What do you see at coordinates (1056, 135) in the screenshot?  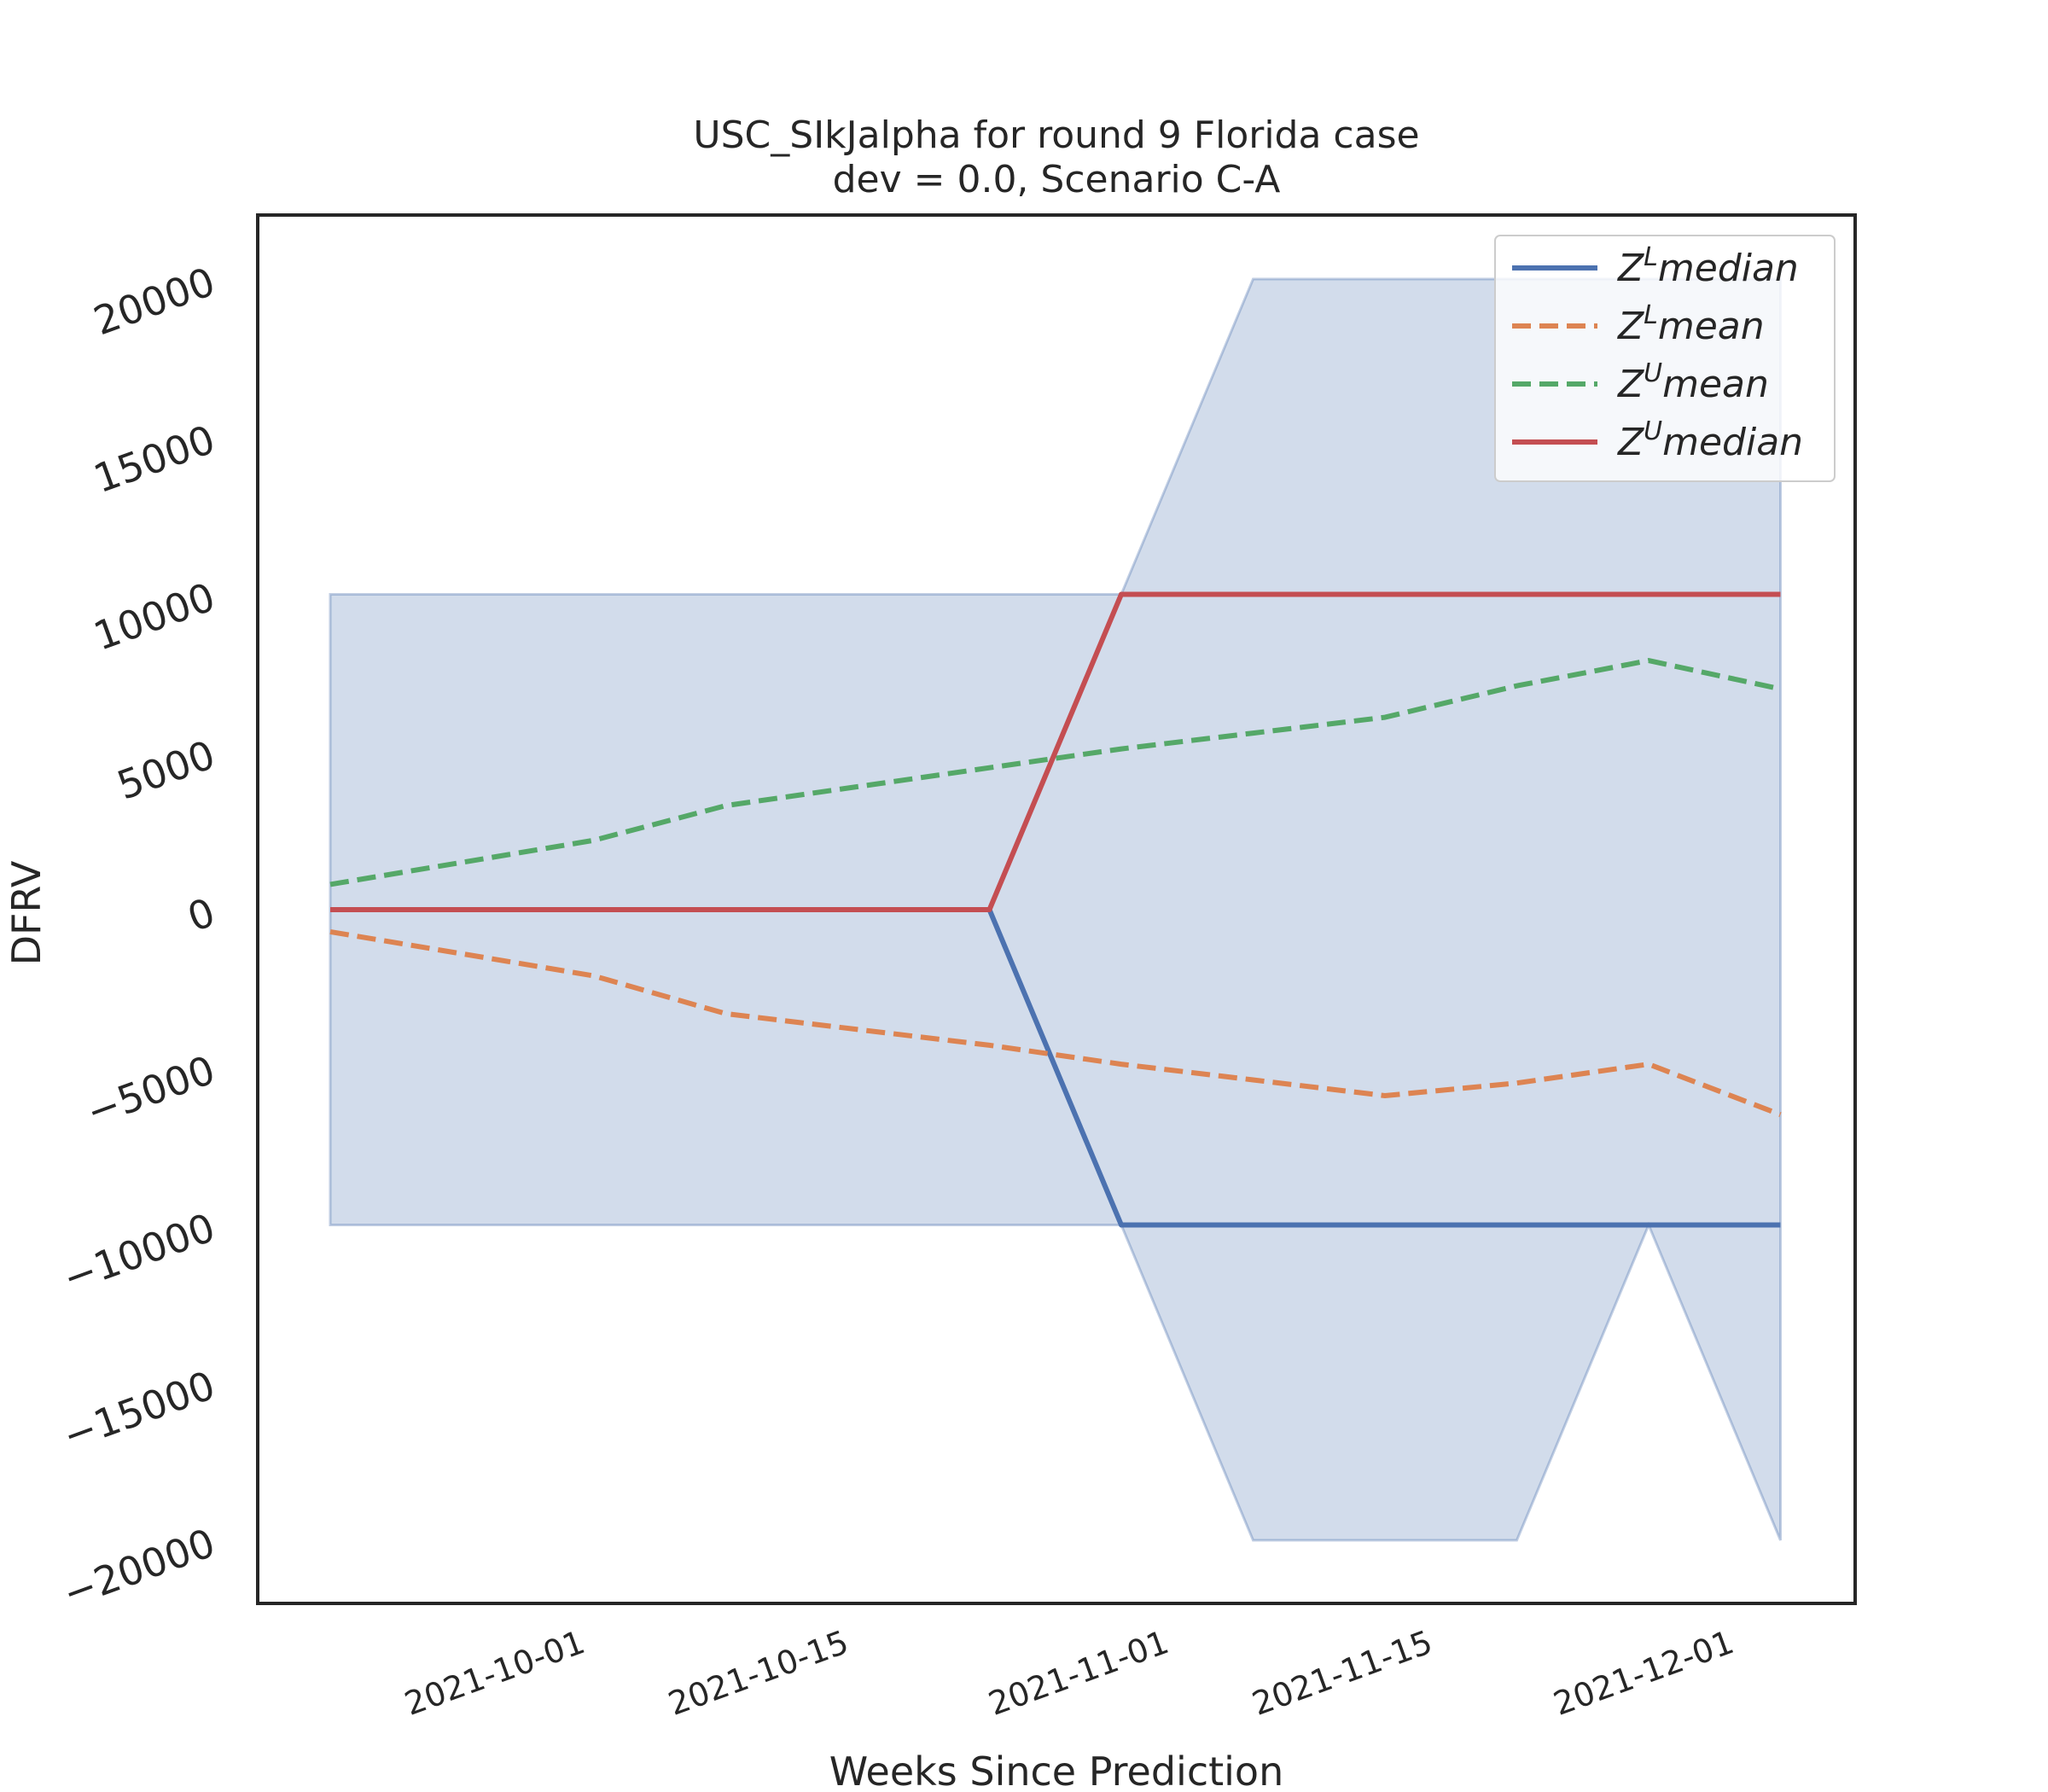 I see `chart-title: USC_SIkJalpha for round 9 Florida case` at bounding box center [1056, 135].